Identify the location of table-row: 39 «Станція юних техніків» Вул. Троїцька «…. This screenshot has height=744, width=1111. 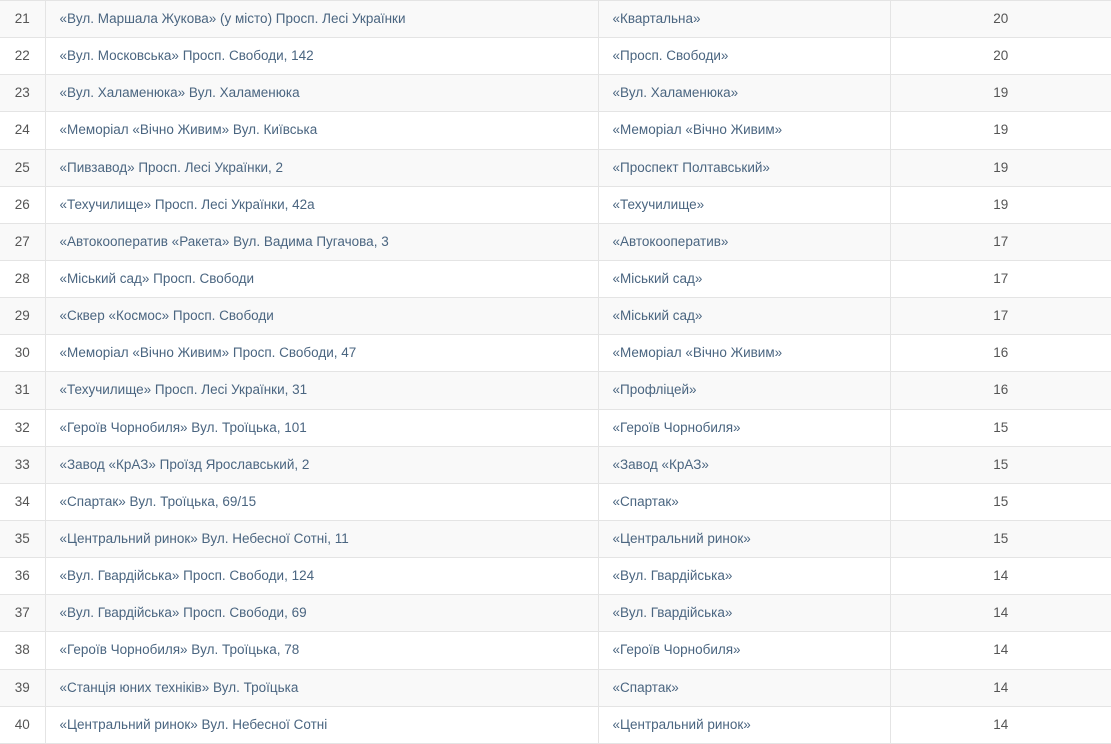
(555, 687).